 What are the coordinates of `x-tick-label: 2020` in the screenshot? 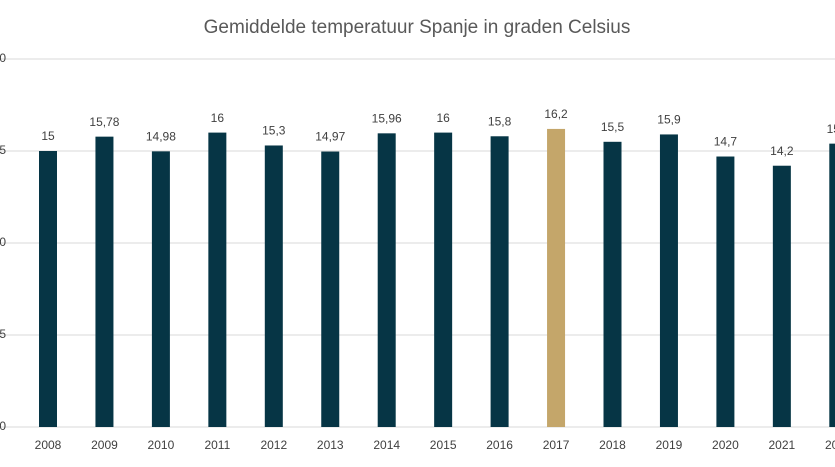 It's located at (725, 445).